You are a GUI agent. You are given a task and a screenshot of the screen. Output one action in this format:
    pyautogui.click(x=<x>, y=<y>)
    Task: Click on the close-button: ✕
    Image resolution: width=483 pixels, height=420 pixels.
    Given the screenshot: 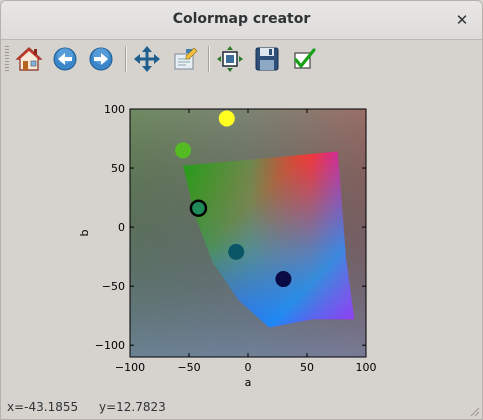 What is the action you would take?
    pyautogui.click(x=462, y=20)
    